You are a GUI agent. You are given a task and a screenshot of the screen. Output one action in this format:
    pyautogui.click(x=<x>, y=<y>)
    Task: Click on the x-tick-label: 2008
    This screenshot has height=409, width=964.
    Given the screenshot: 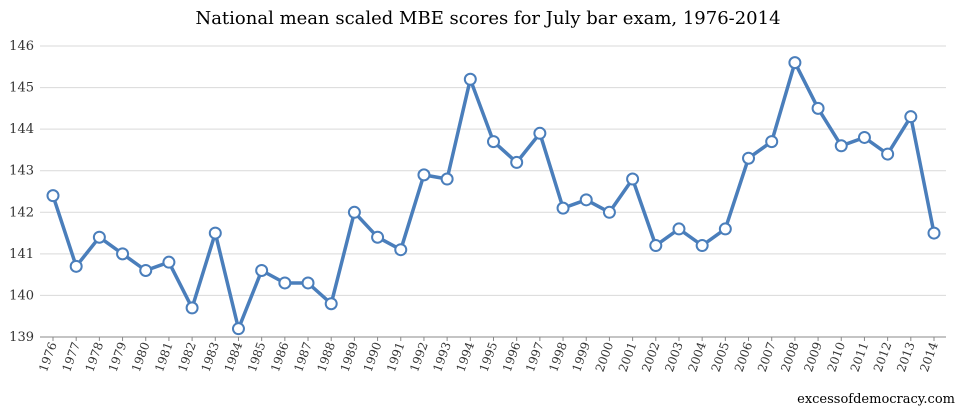 What is the action you would take?
    pyautogui.click(x=790, y=356)
    